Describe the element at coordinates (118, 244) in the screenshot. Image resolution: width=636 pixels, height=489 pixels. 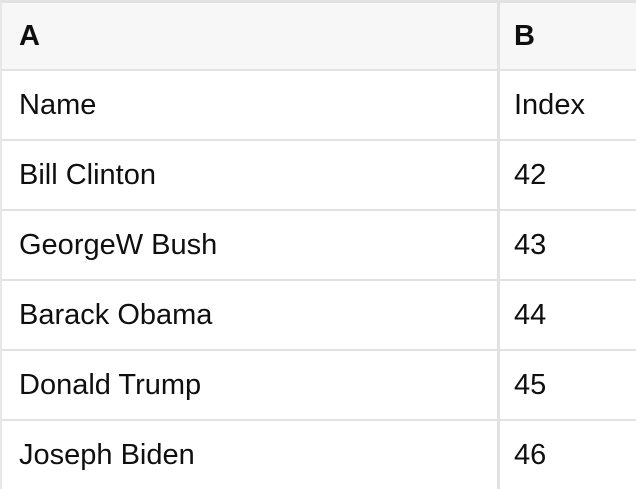
I see `cell-a3: GeorgeW Bush` at that location.